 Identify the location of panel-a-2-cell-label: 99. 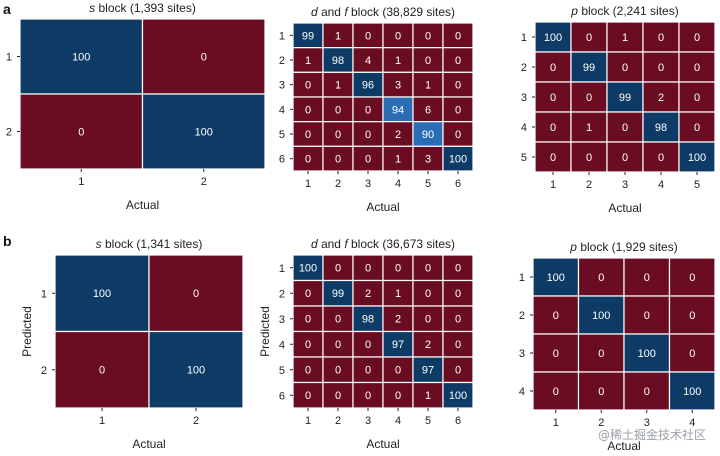
(308, 36).